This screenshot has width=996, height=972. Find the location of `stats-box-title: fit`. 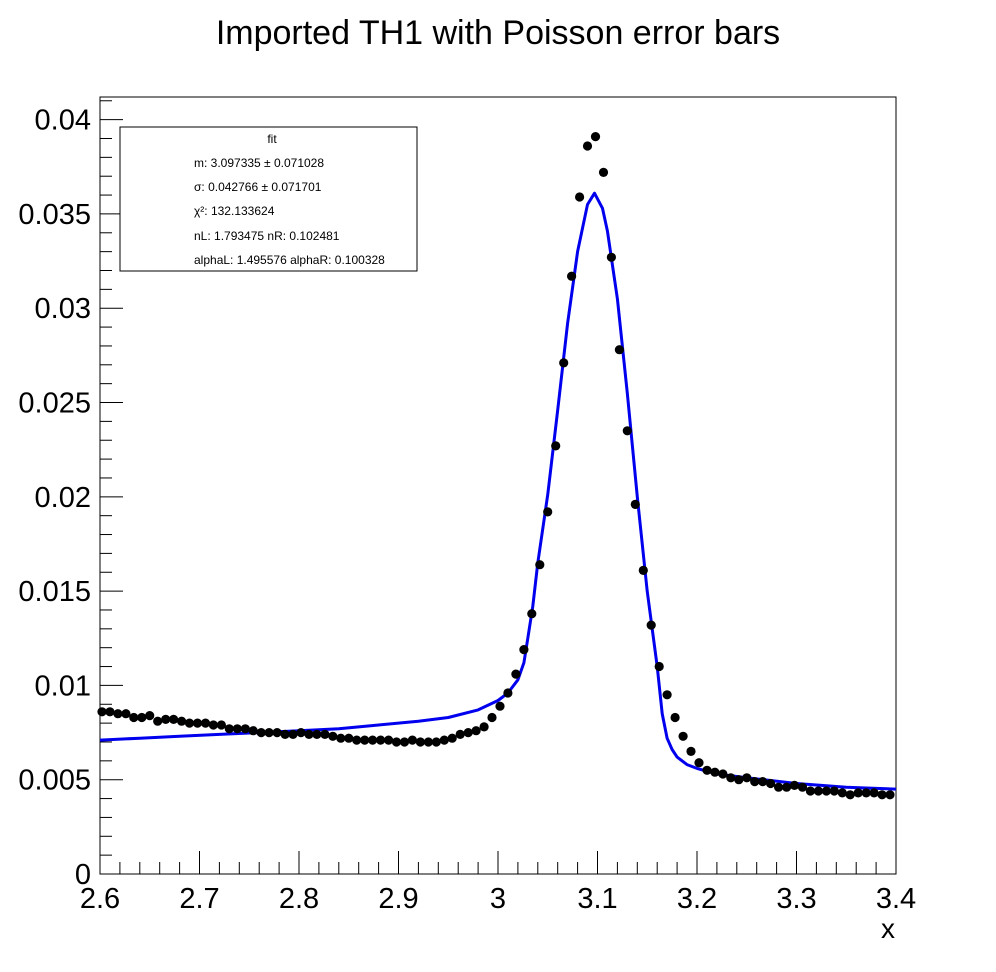

stats-box-title: fit is located at coordinates (272, 139).